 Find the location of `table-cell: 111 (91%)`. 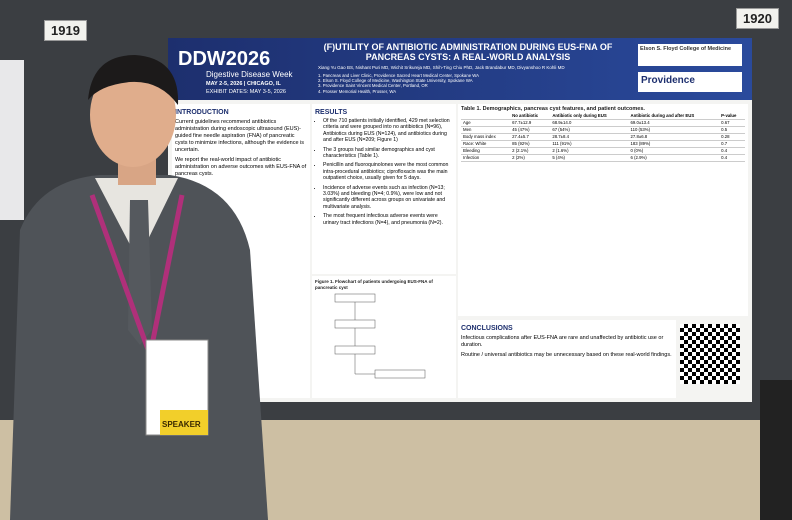

table-cell: 111 (91%) is located at coordinates (589, 144).